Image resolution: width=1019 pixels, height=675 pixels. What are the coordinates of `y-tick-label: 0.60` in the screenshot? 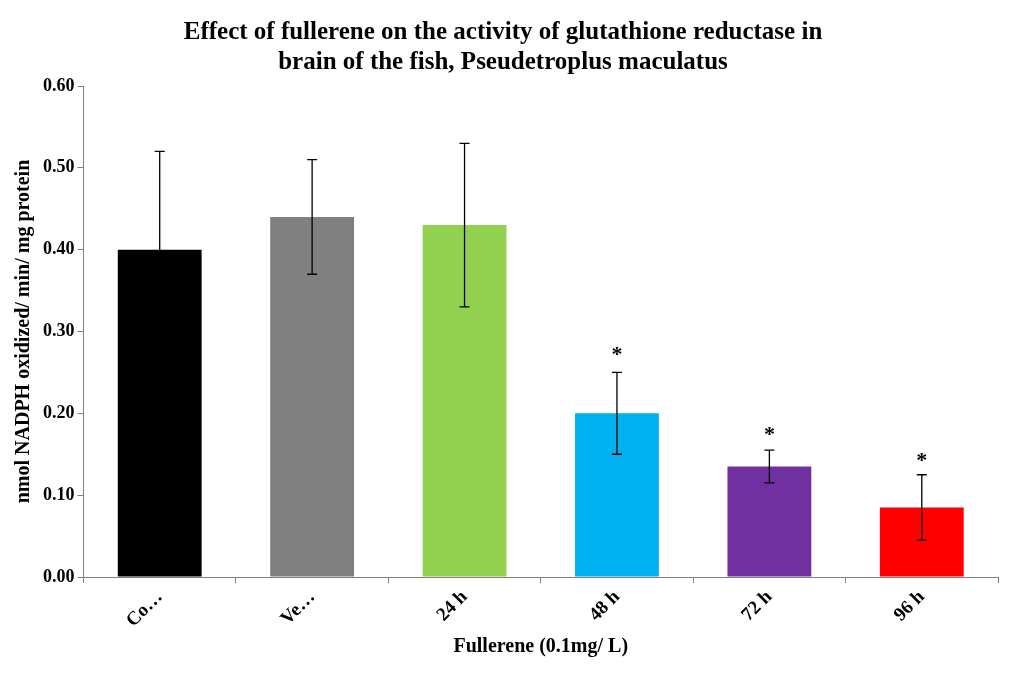 It's located at (59, 84).